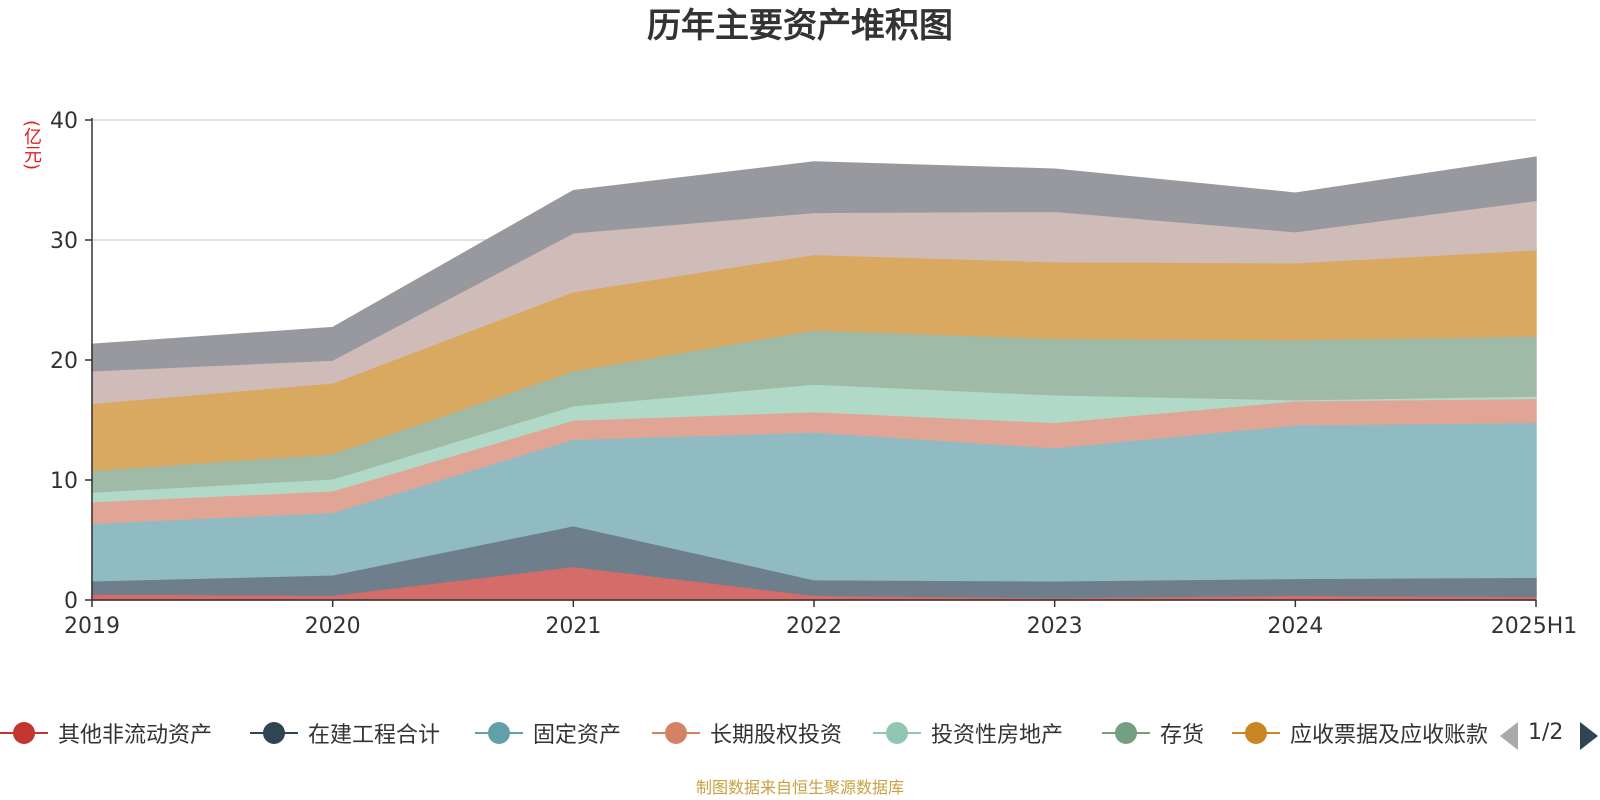 Image resolution: width=1600 pixels, height=800 pixels. I want to click on legend: 其他非流动资产 在建工程合计 固定资产 长期股权投资 投资性房地产 存货 应收票据及应收账款, so click(800, 733).